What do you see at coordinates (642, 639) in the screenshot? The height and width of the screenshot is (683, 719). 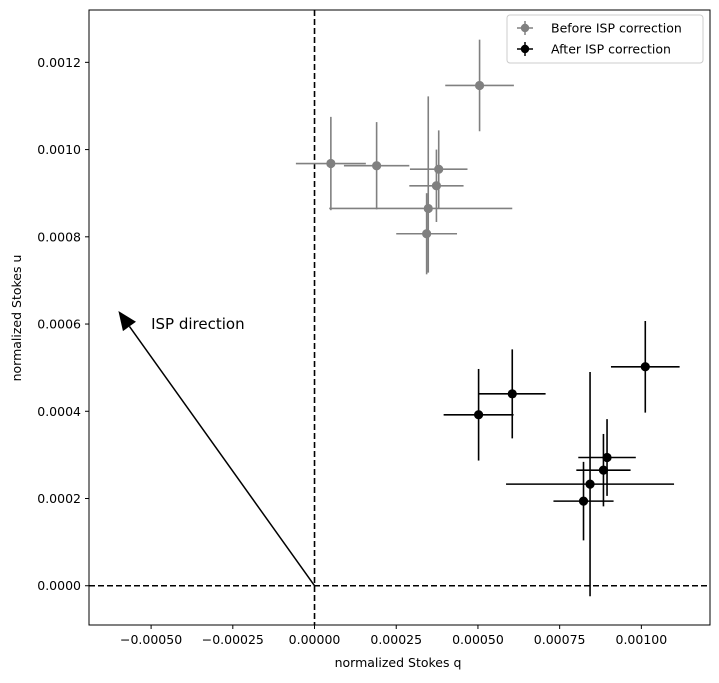 I see `x-tick-label: 0.00100` at bounding box center [642, 639].